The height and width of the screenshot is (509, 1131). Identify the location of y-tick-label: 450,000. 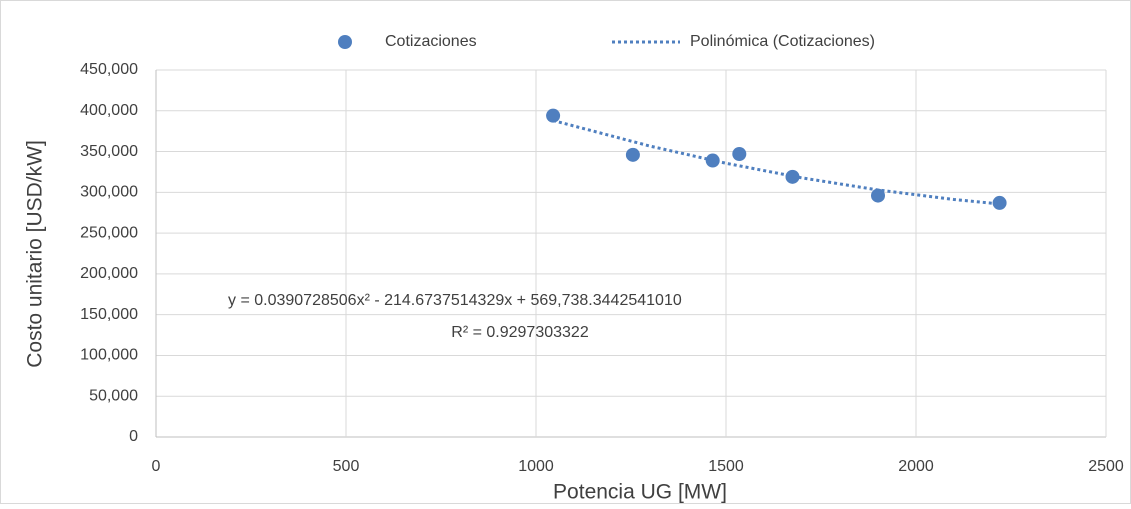
(109, 69).